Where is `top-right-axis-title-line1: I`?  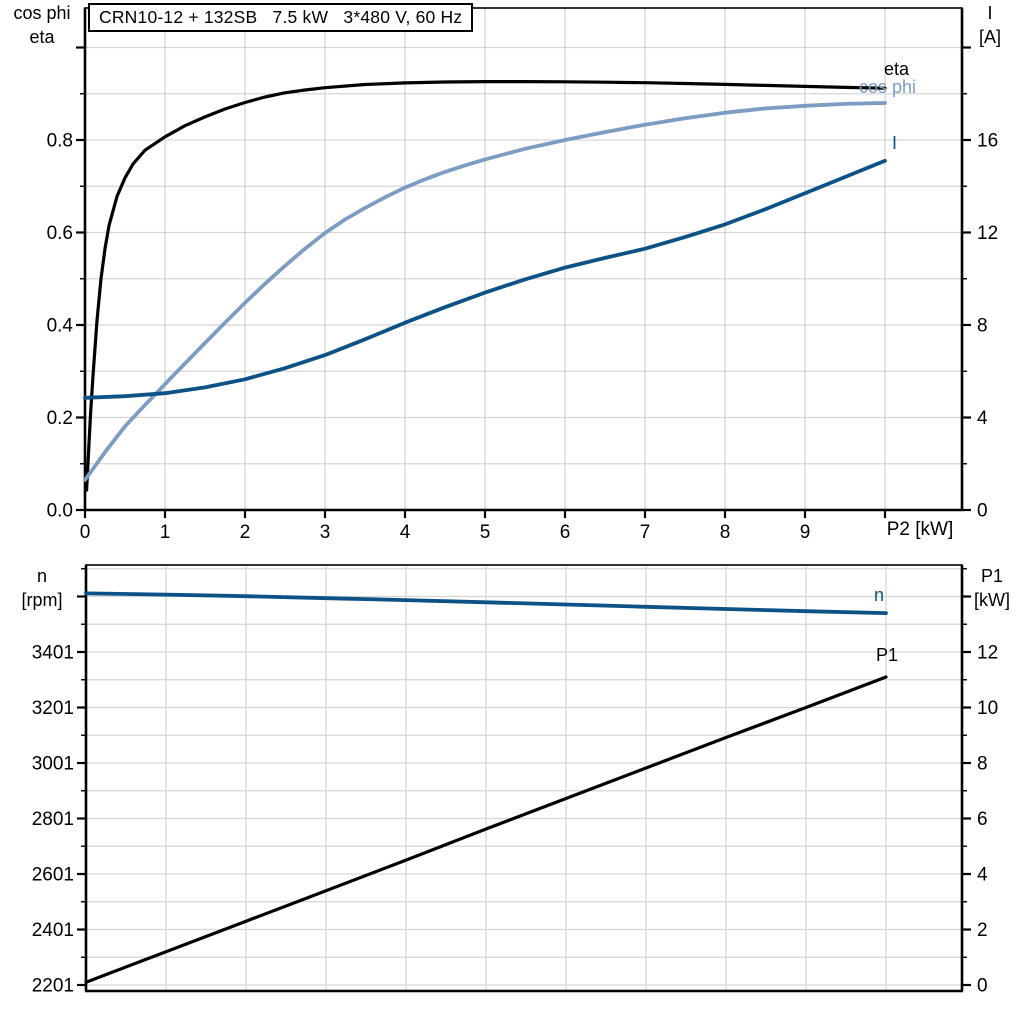 top-right-axis-title-line1: I is located at coordinates (990, 13).